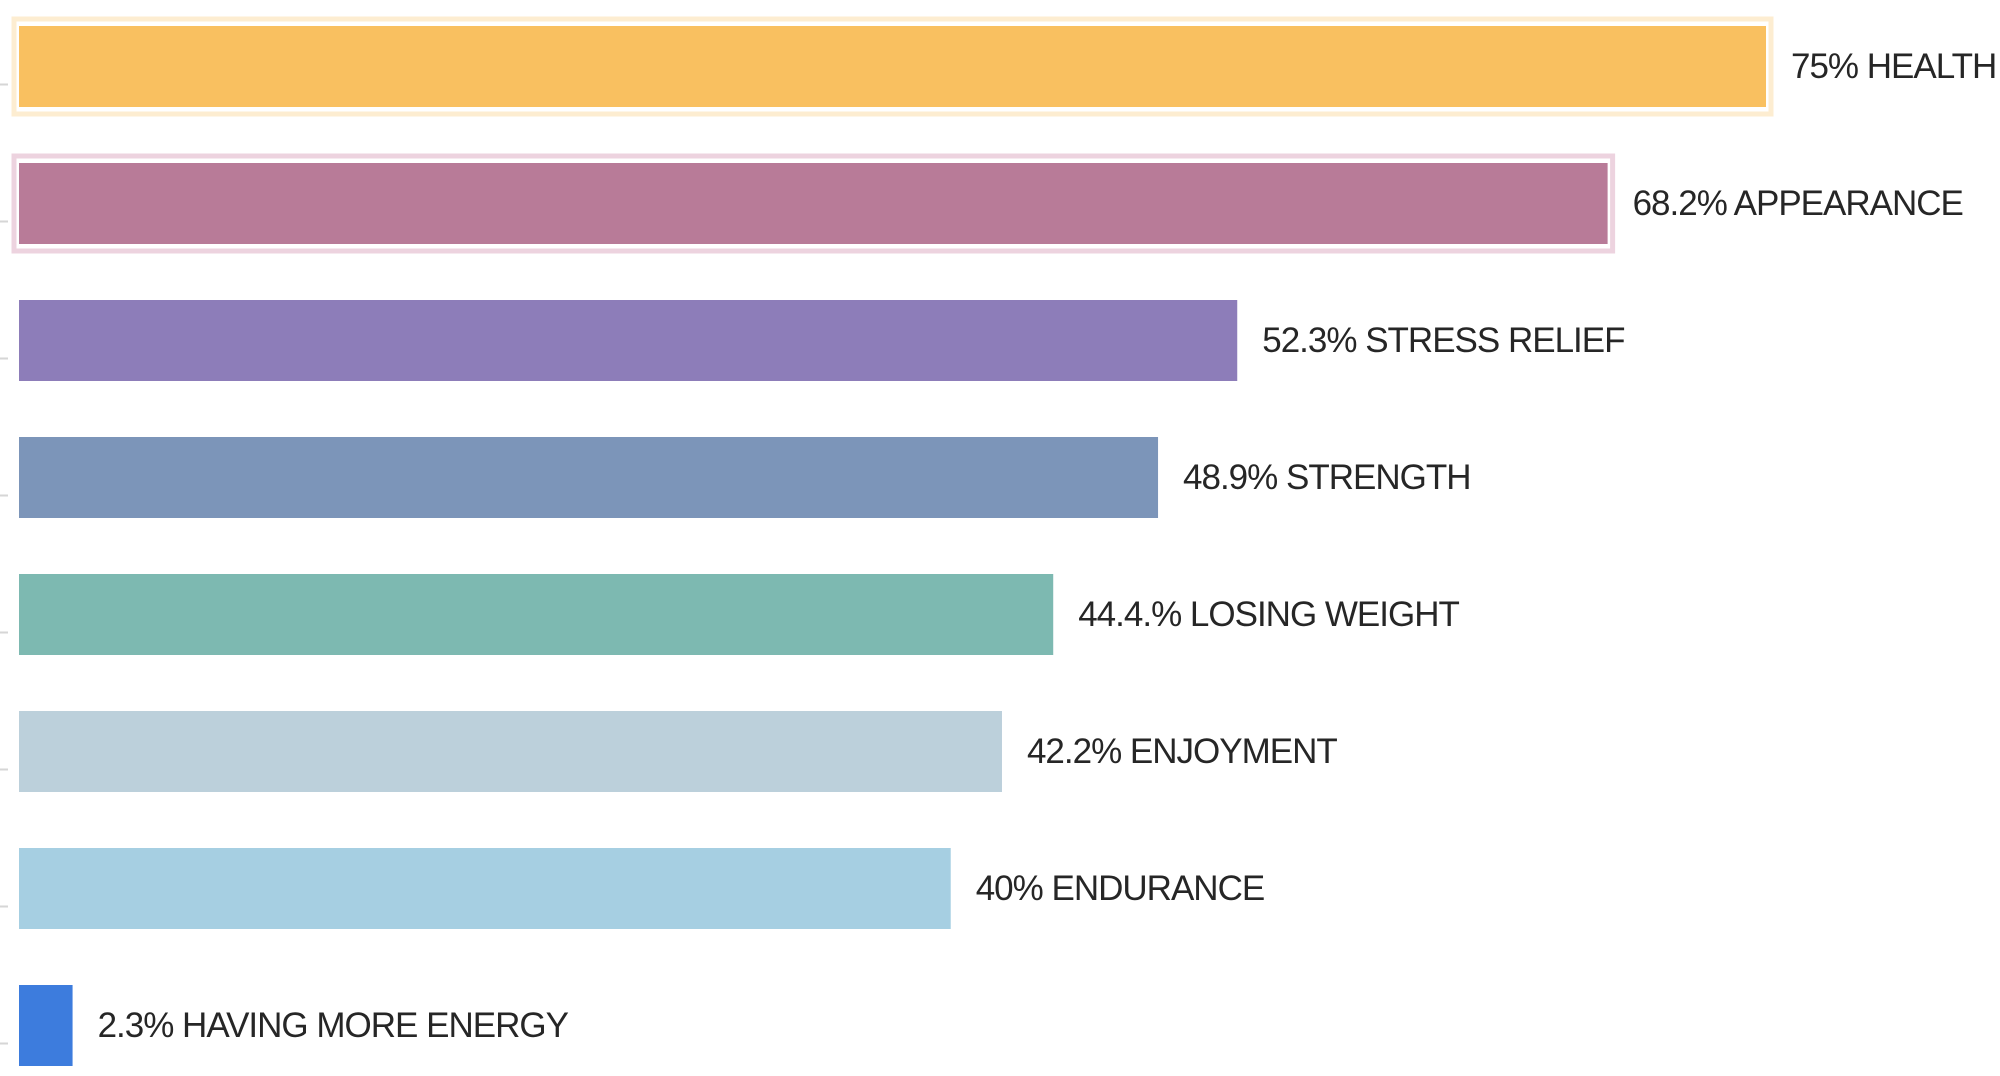 Image resolution: width=2000 pixels, height=1076 pixels. What do you see at coordinates (510, 751) in the screenshot?
I see `bar-enjoyment` at bounding box center [510, 751].